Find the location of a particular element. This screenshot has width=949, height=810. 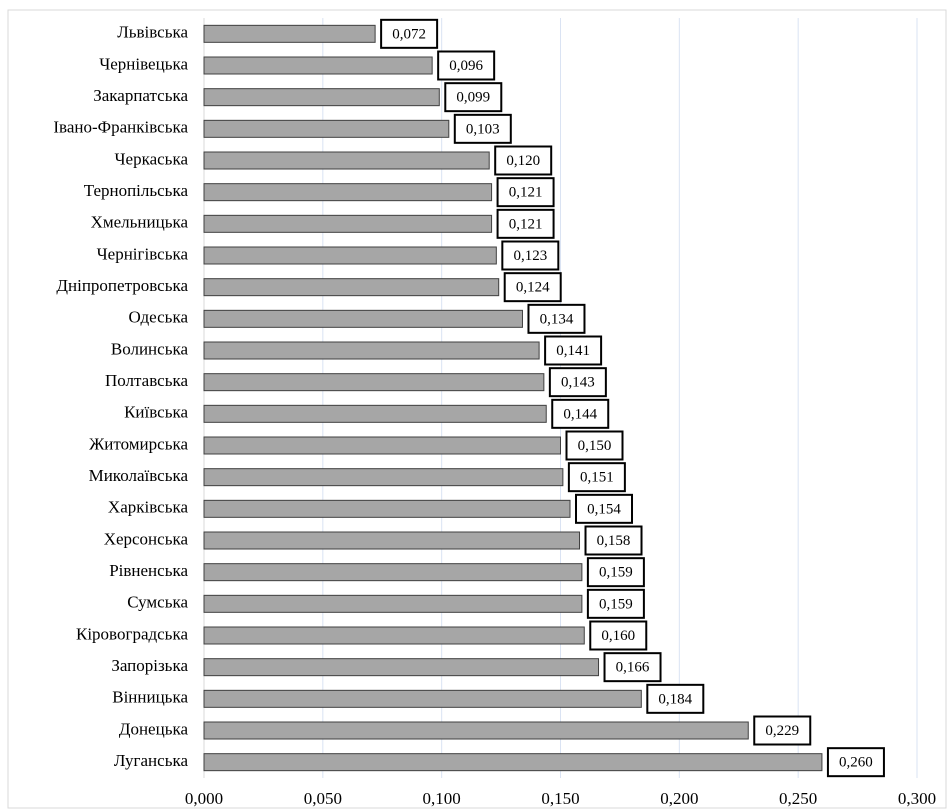

y-tick-label: Вінницька is located at coordinates (150, 697).